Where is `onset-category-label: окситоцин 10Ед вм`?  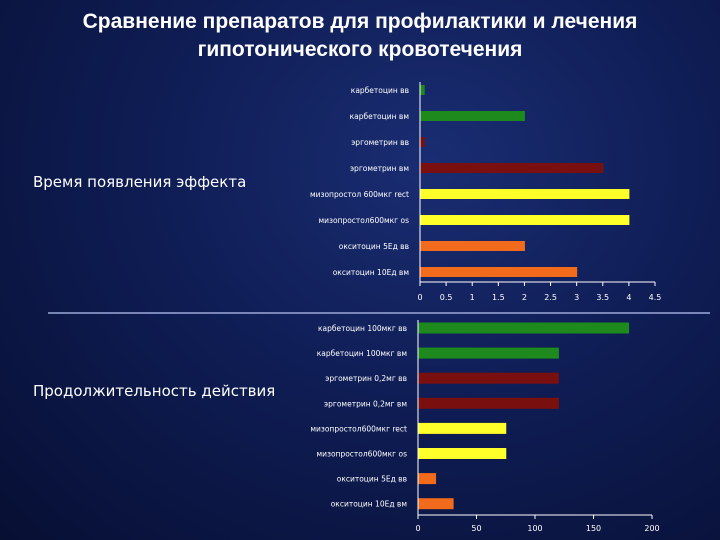
onset-category-label: окситоцин 10Ед вм is located at coordinates (371, 272).